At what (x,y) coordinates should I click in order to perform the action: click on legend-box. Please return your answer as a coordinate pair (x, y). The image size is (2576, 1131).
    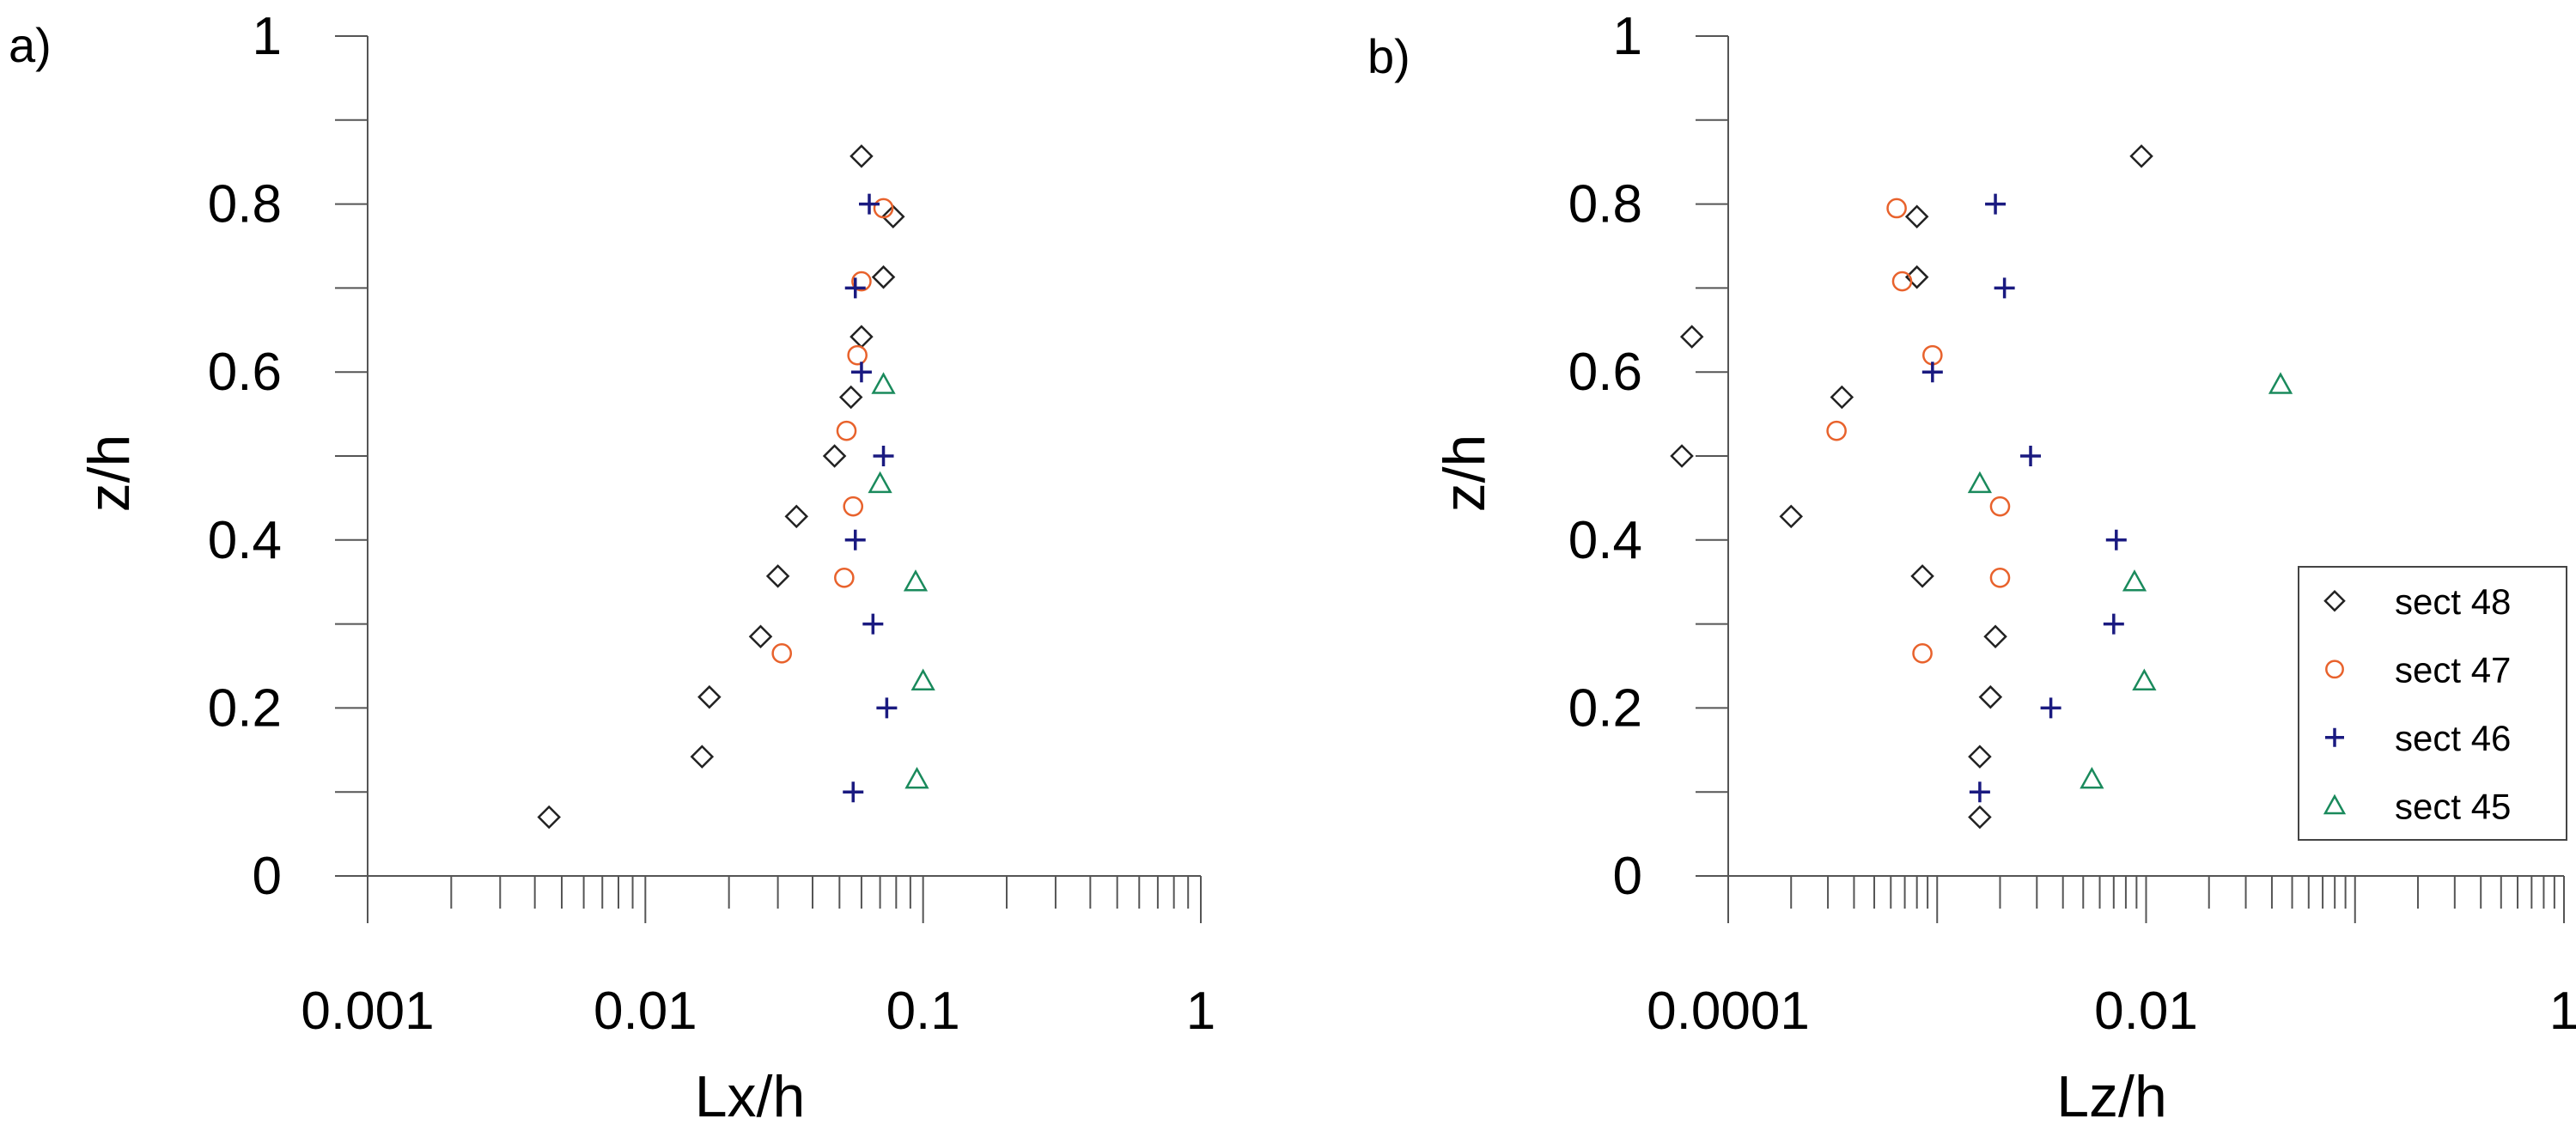
    Looking at the image, I should click on (2432, 704).